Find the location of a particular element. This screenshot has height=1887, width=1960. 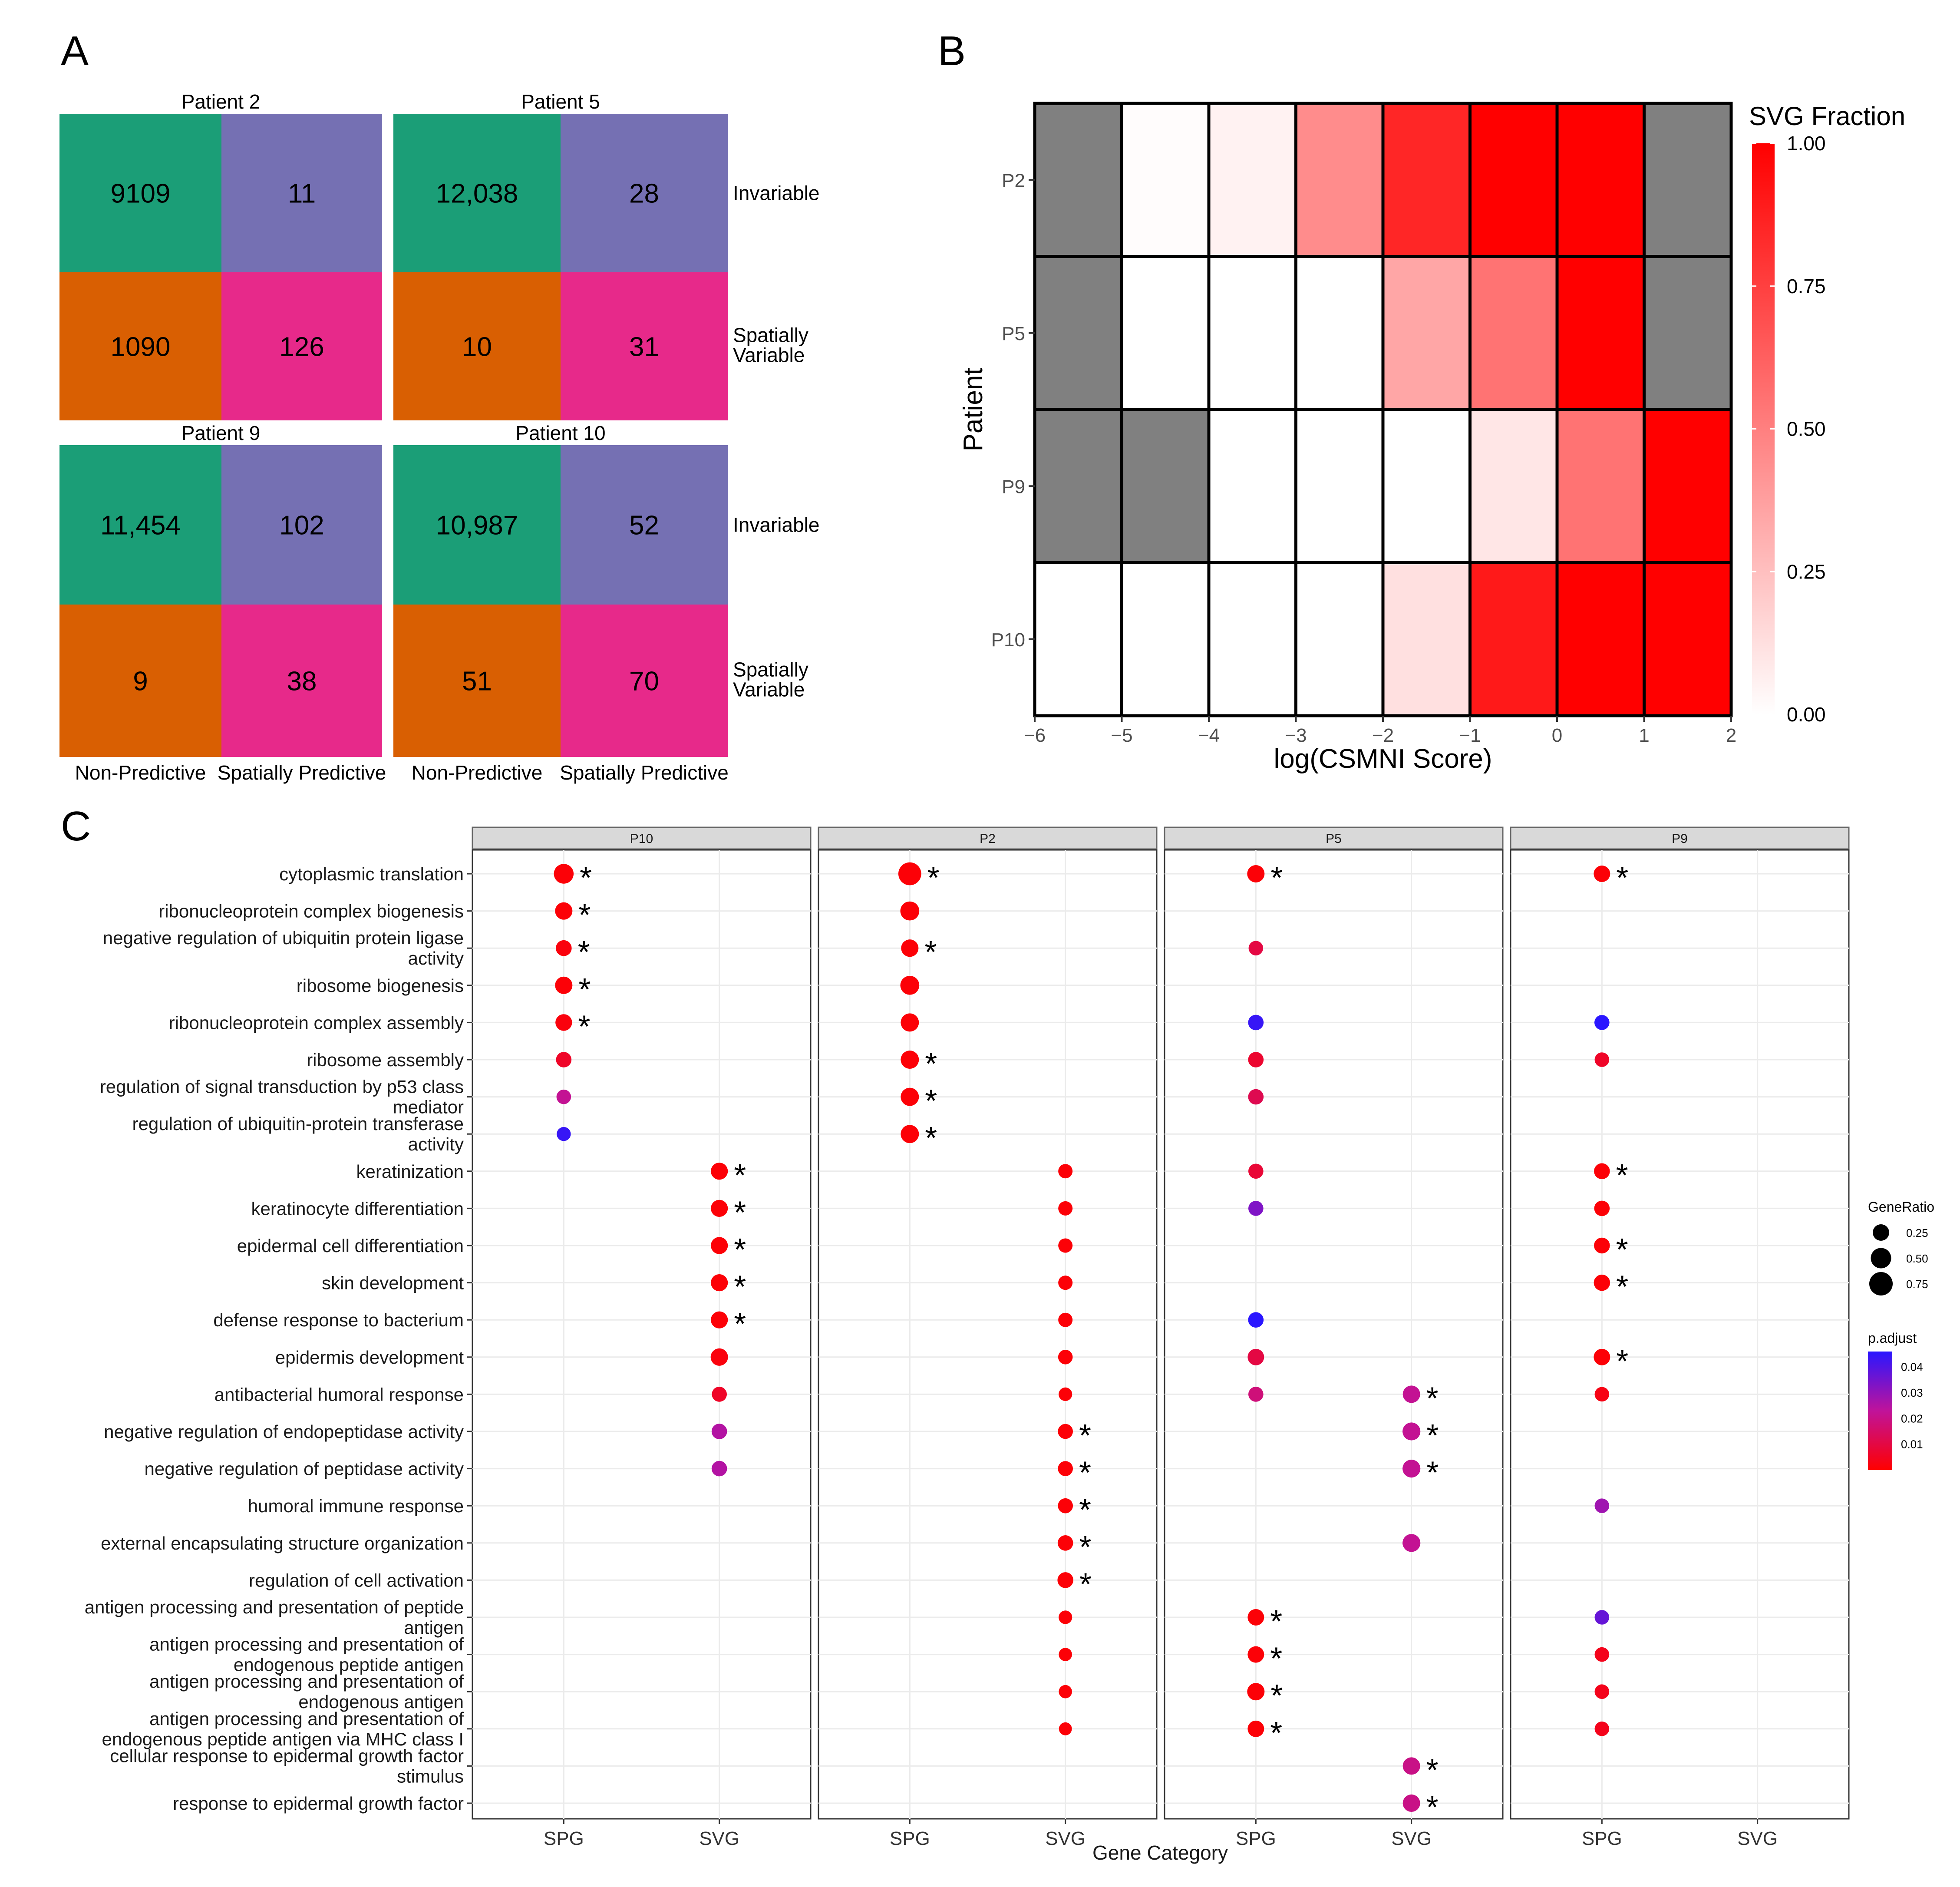

size-legend-label: 0.25 is located at coordinates (1917, 1232).